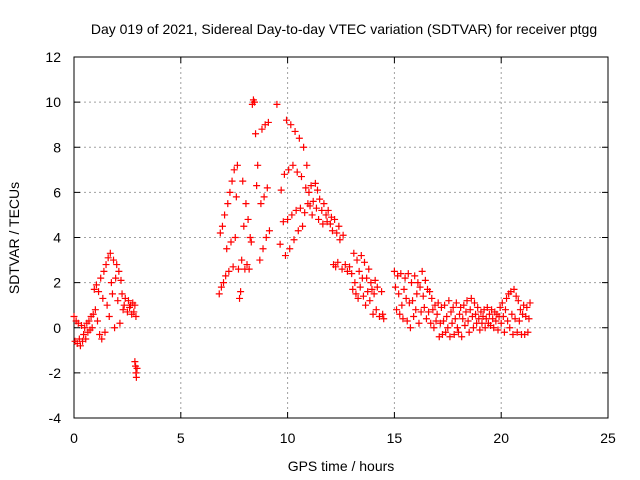 The height and width of the screenshot is (480, 640). I want to click on y-tick-label: -2, so click(55, 373).